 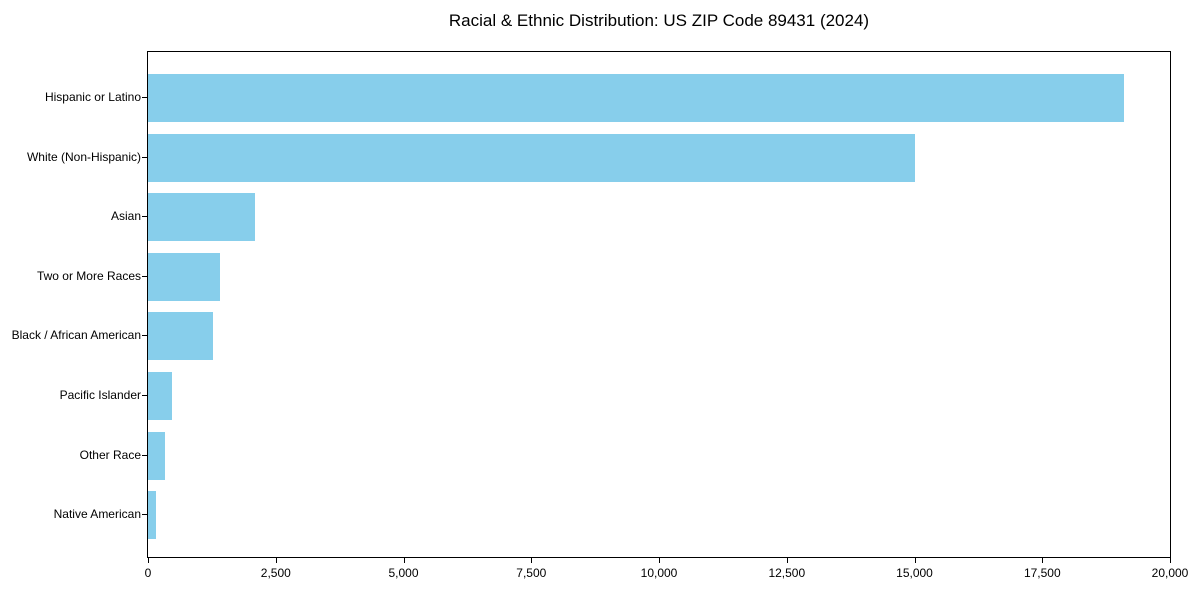 What do you see at coordinates (403, 573) in the screenshot?
I see `x-tick-label-5-000: 5,000` at bounding box center [403, 573].